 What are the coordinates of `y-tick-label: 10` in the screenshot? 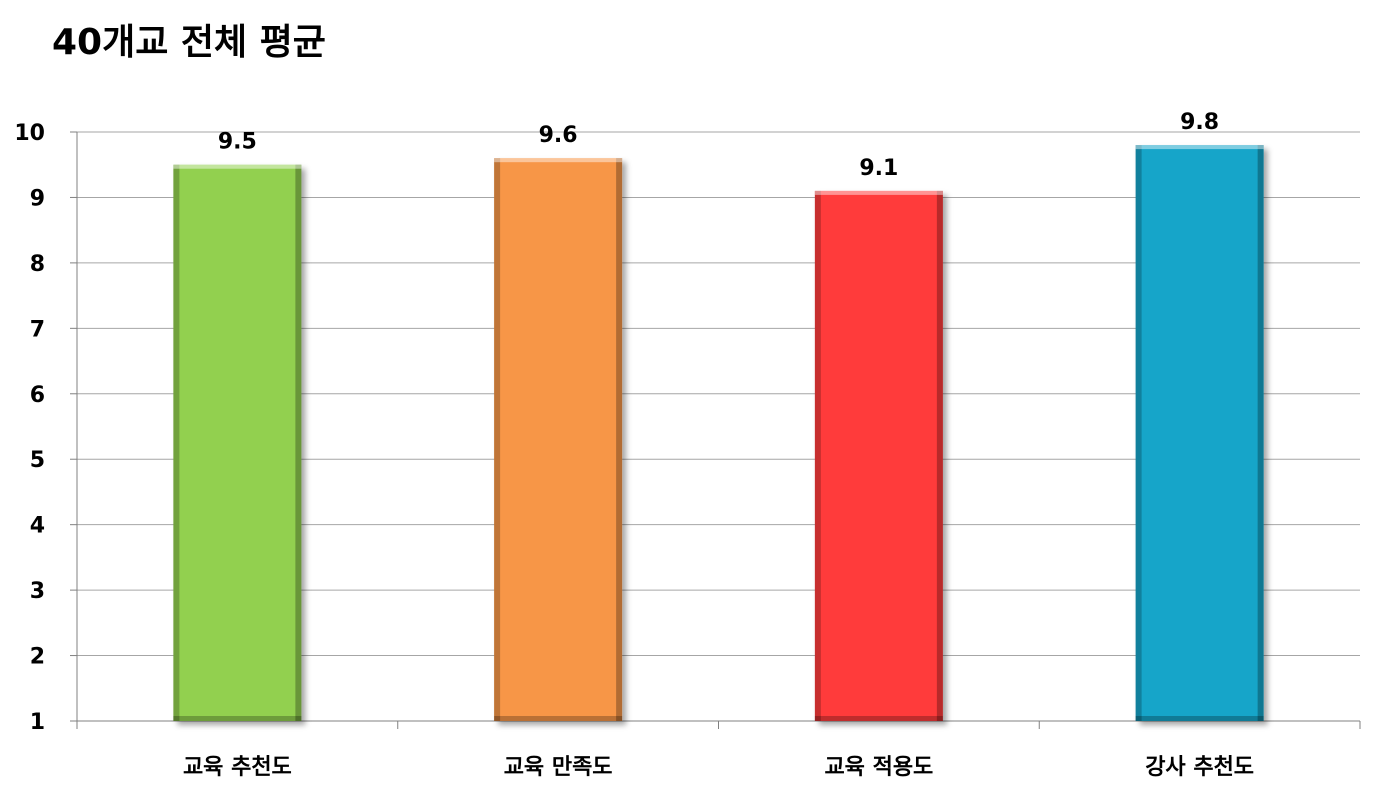 It's located at (29, 133).